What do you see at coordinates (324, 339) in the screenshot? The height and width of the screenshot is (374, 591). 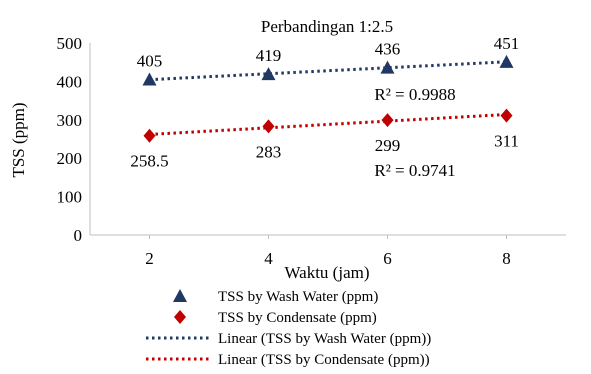 I see `legend-trendline-label-0: Linear (TSS by Wash Water (ppm))` at bounding box center [324, 339].